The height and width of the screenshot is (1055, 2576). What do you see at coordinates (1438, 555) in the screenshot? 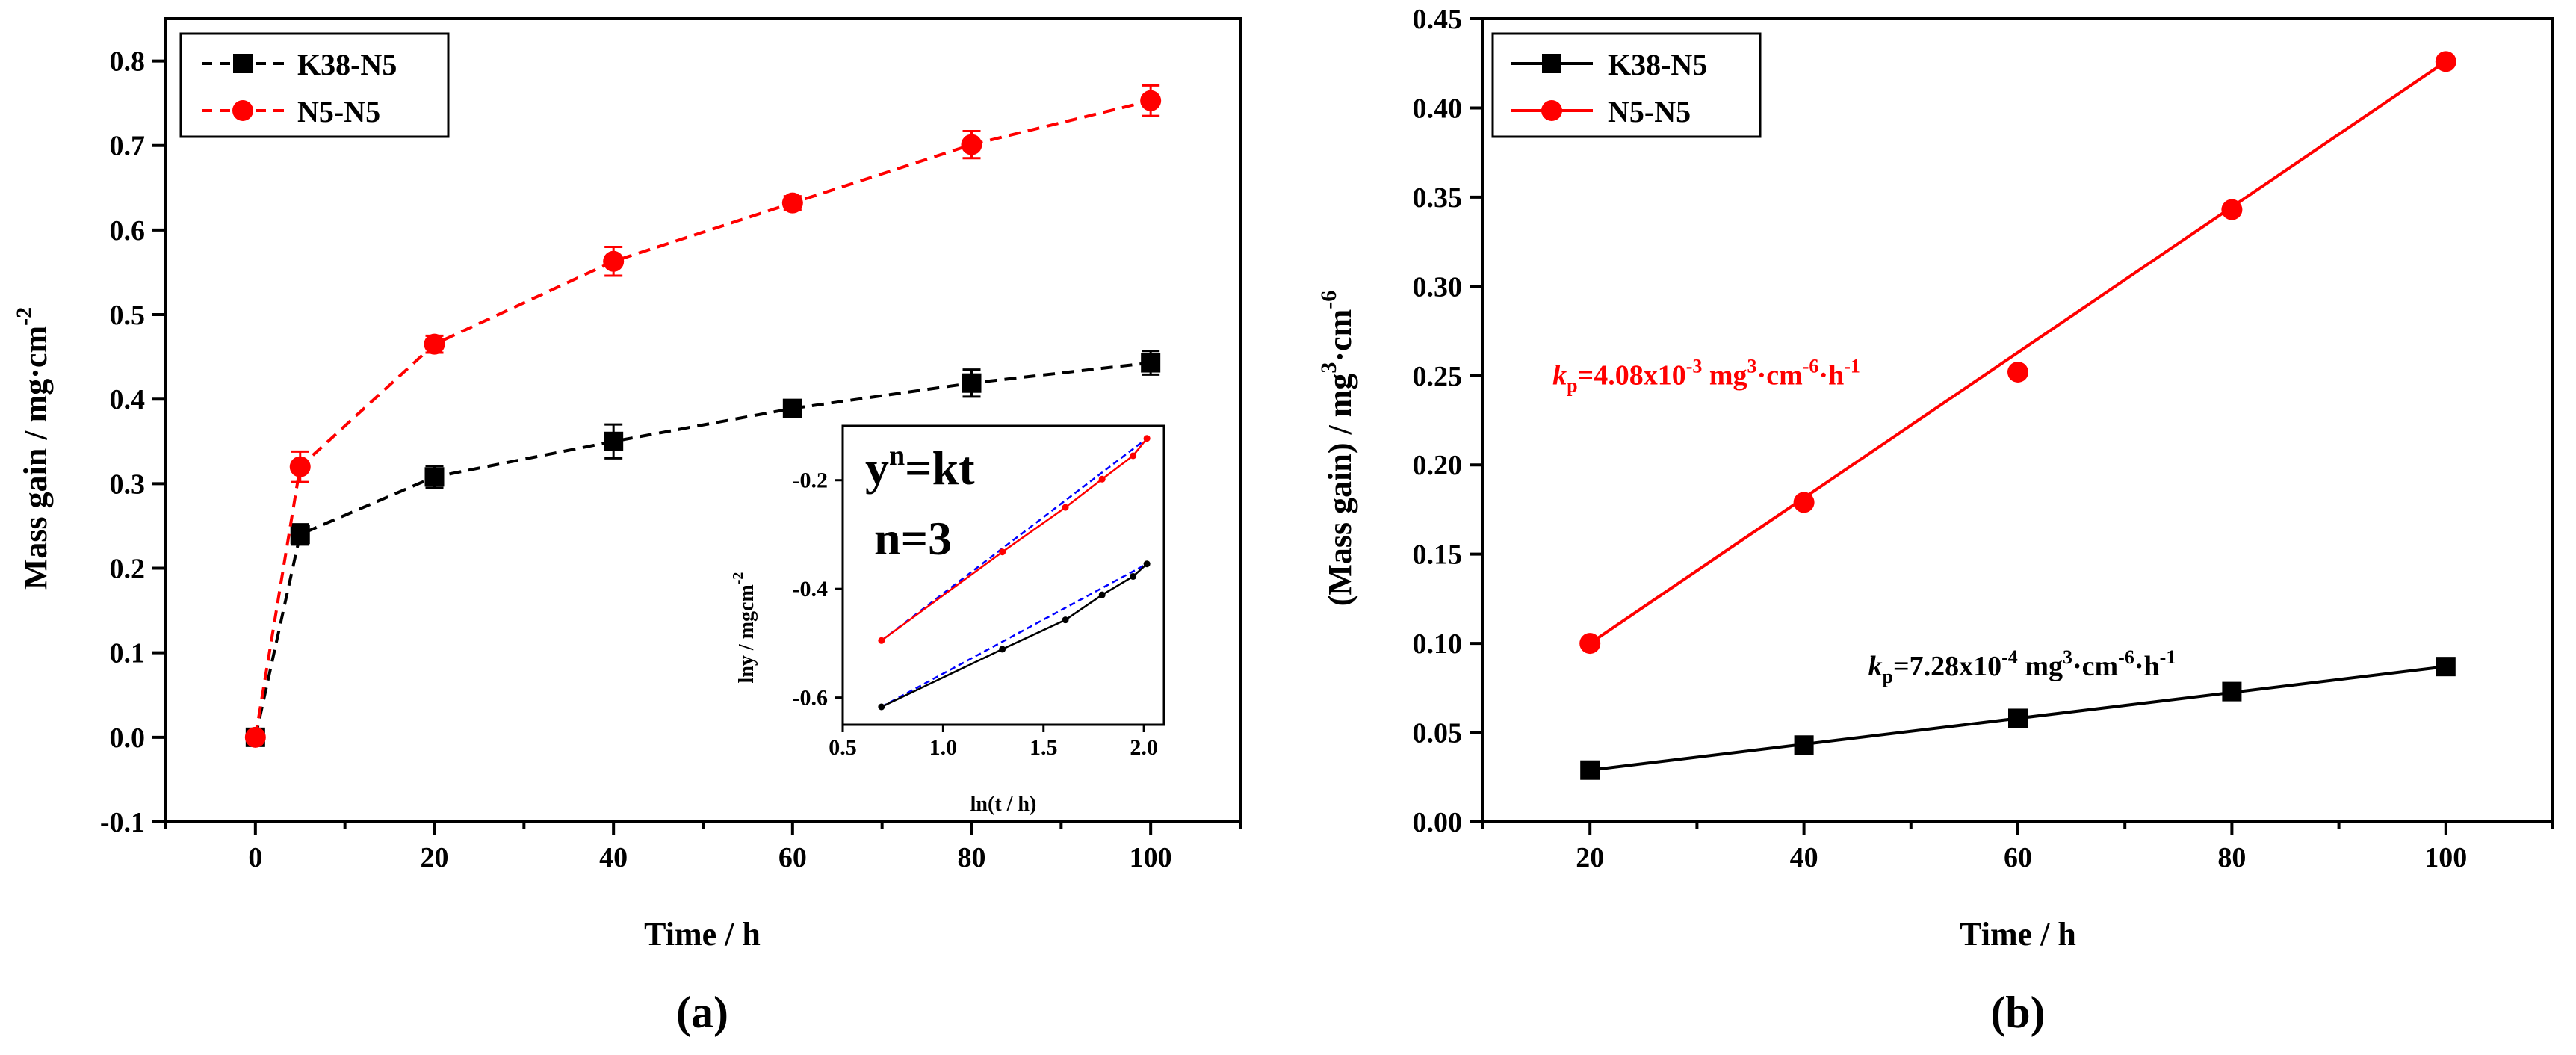
I see `chart-b-y-tick-label: 0.15` at bounding box center [1438, 555].